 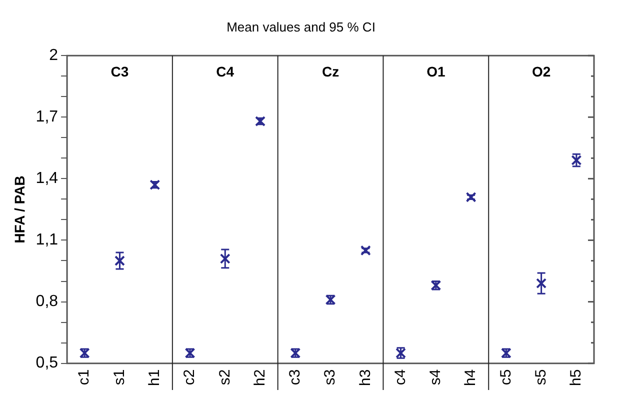 What do you see at coordinates (400, 377) in the screenshot?
I see `x-tick-label: c4` at bounding box center [400, 377].